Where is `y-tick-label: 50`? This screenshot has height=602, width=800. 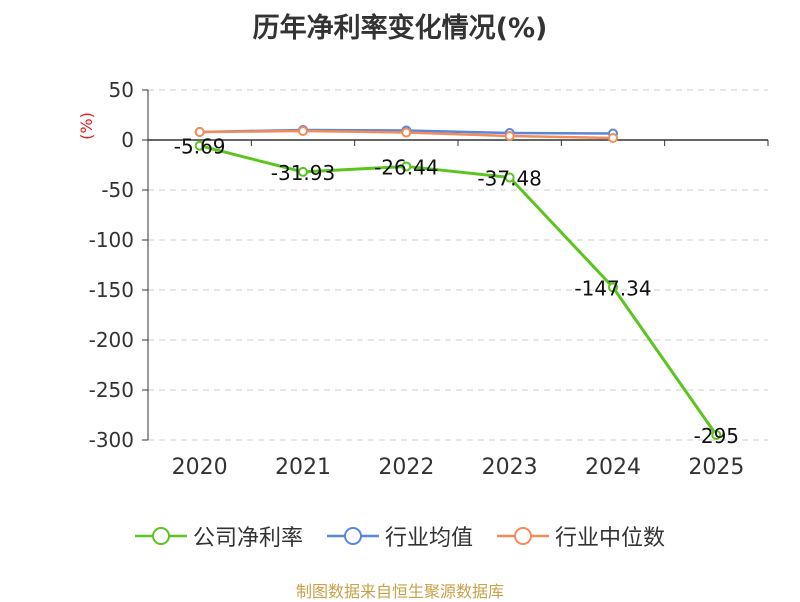
y-tick-label: 50 is located at coordinates (121, 90).